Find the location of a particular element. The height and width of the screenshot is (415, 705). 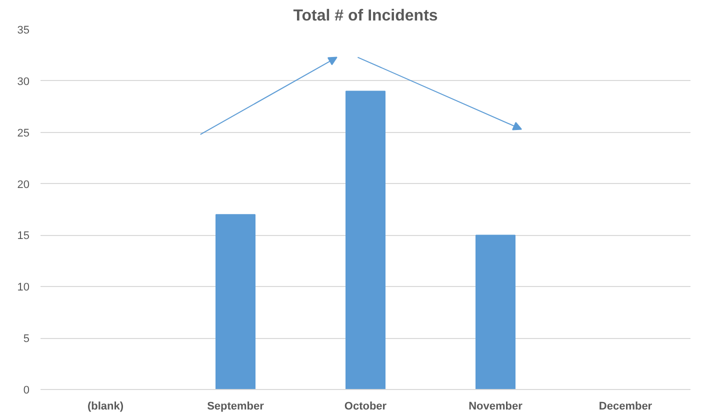

y-tick-label: 10 is located at coordinates (23, 288).